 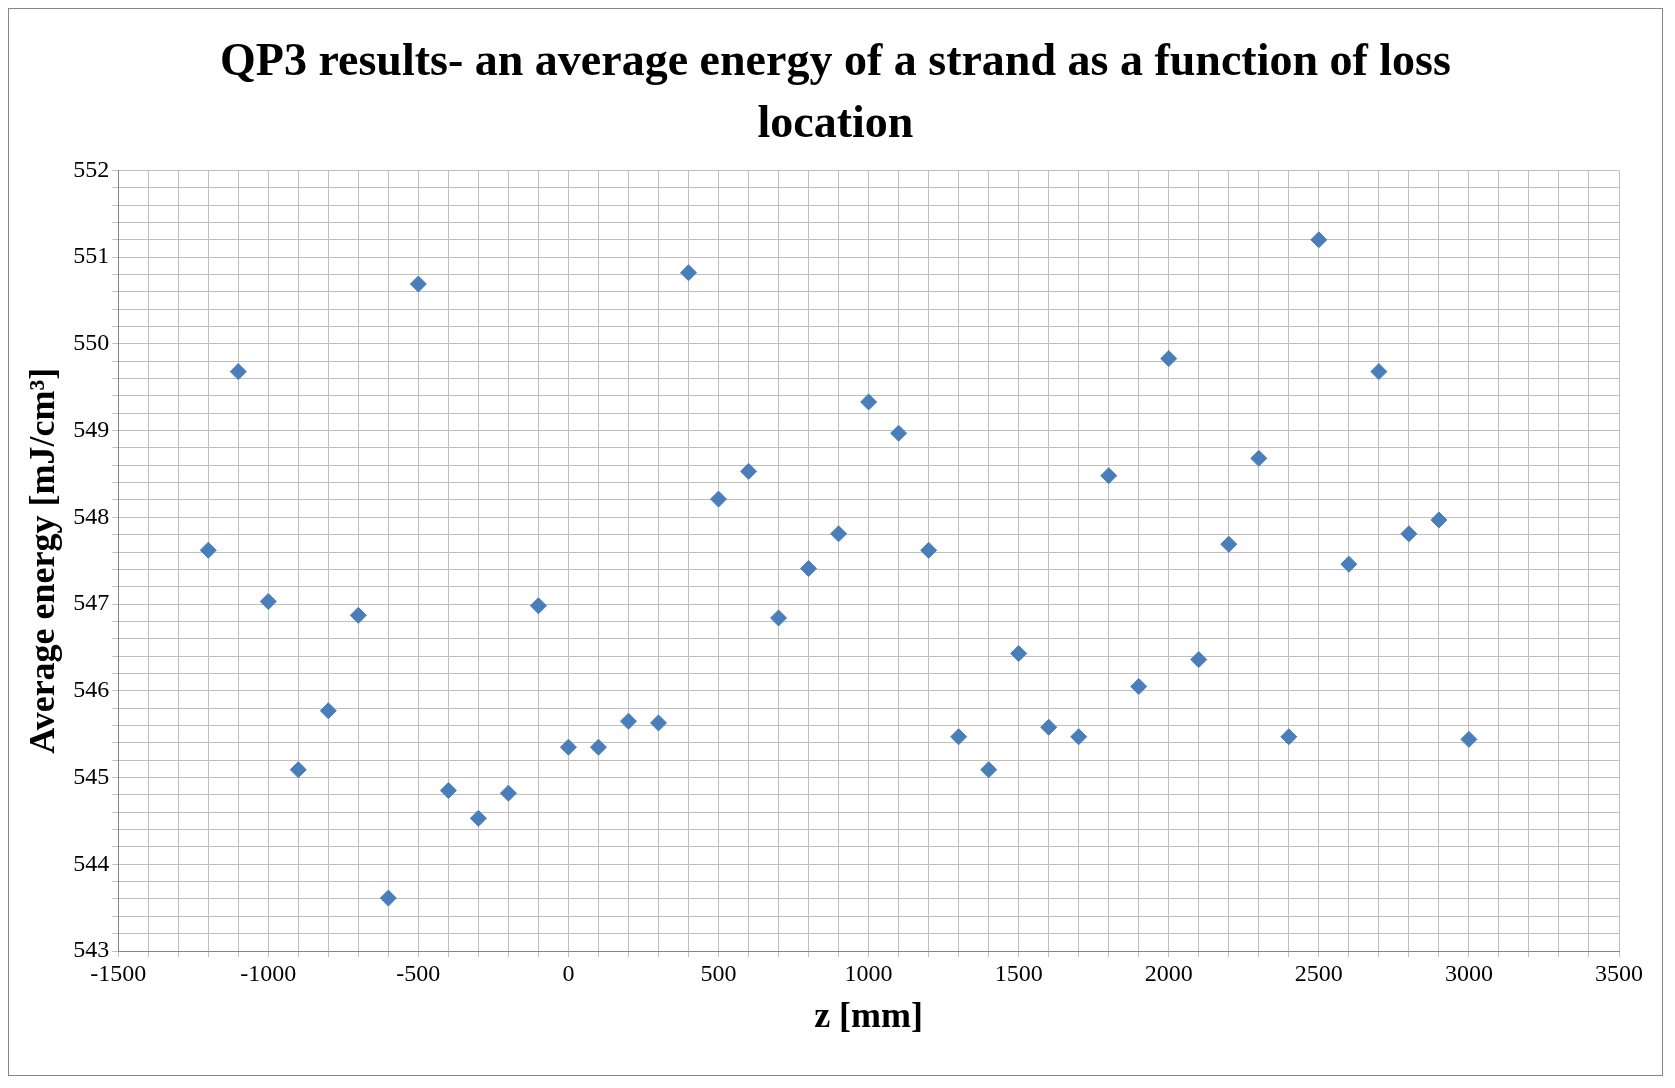 I want to click on x-tick-label: 2000, so click(x=1168, y=972).